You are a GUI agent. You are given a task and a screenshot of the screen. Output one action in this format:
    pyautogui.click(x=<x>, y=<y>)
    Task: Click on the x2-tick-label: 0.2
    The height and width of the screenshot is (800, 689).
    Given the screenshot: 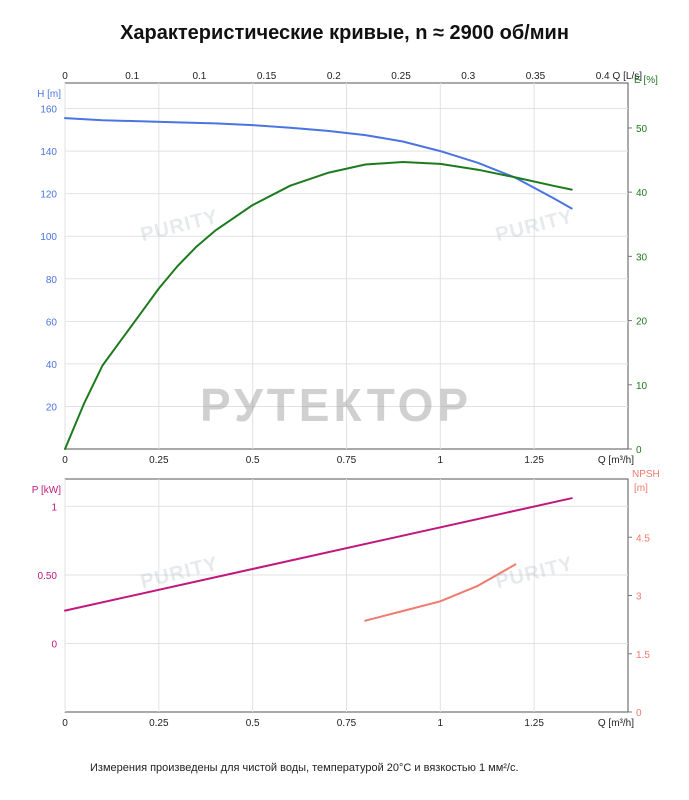 What is the action you would take?
    pyautogui.click(x=334, y=76)
    